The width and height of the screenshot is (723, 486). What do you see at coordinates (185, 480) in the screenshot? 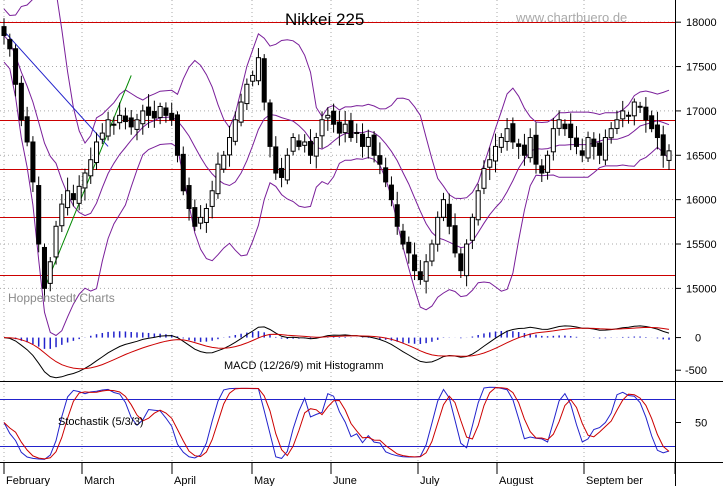
I see `month-label: April` at bounding box center [185, 480].